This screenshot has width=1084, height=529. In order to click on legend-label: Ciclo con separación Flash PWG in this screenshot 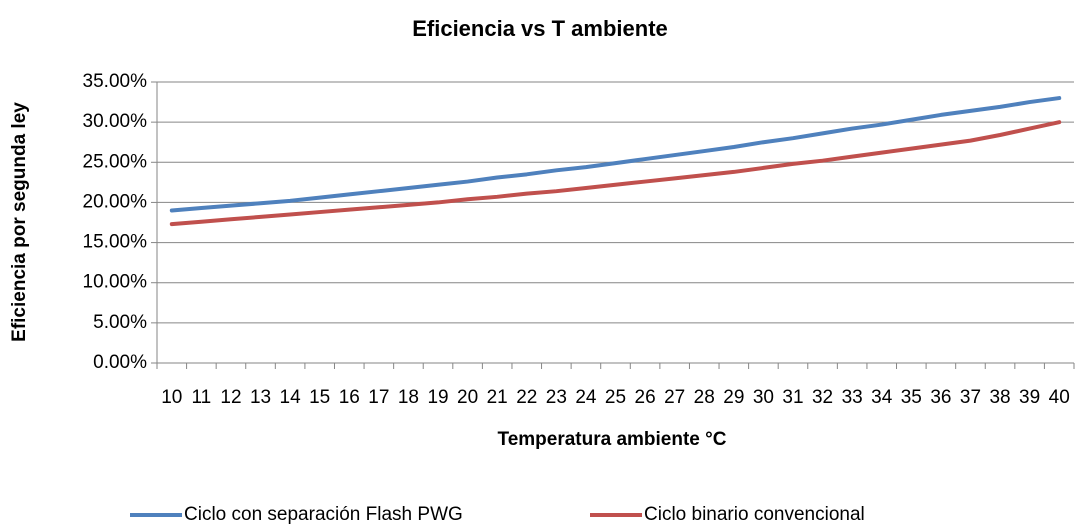, I will do `click(323, 514)`.